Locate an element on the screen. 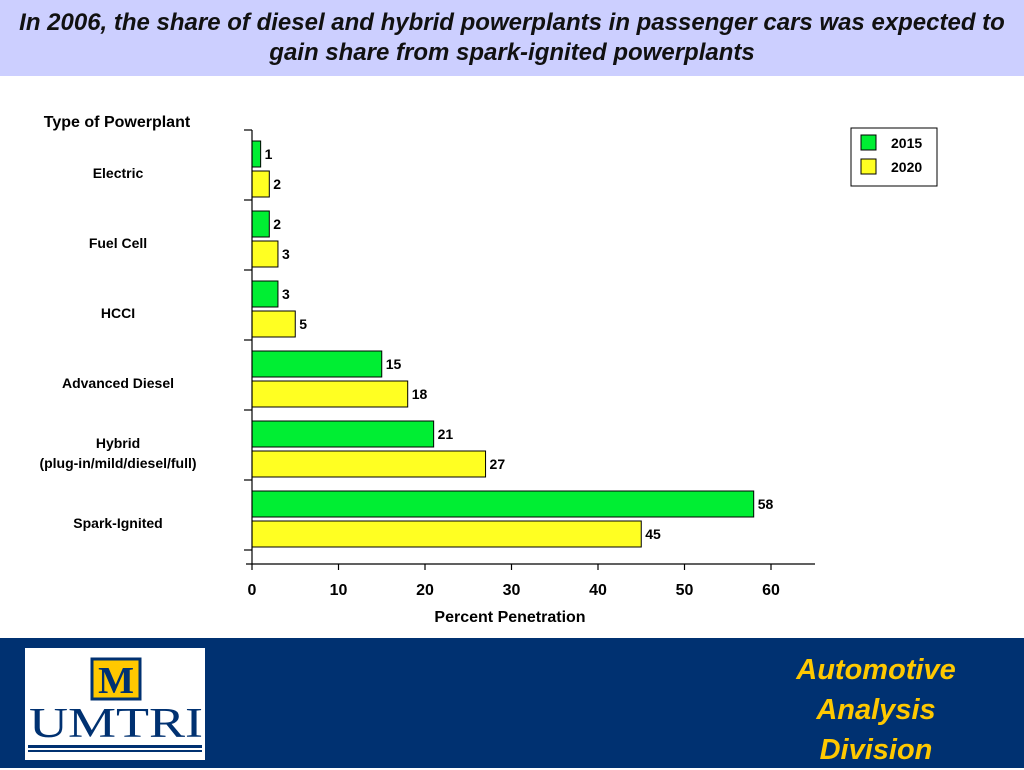 The image size is (1024, 770). value-label: 45 is located at coordinates (653, 534).